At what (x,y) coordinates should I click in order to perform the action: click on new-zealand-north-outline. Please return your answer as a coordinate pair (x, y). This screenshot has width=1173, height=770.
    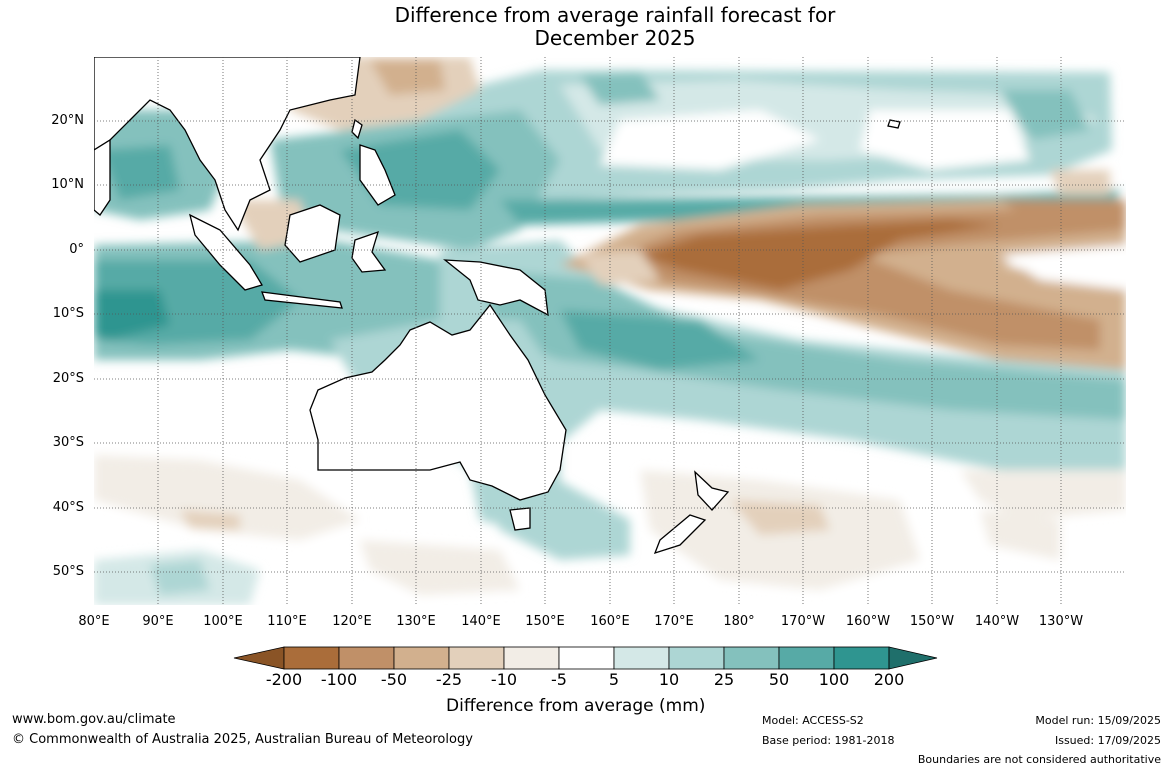
    Looking at the image, I should click on (712, 490).